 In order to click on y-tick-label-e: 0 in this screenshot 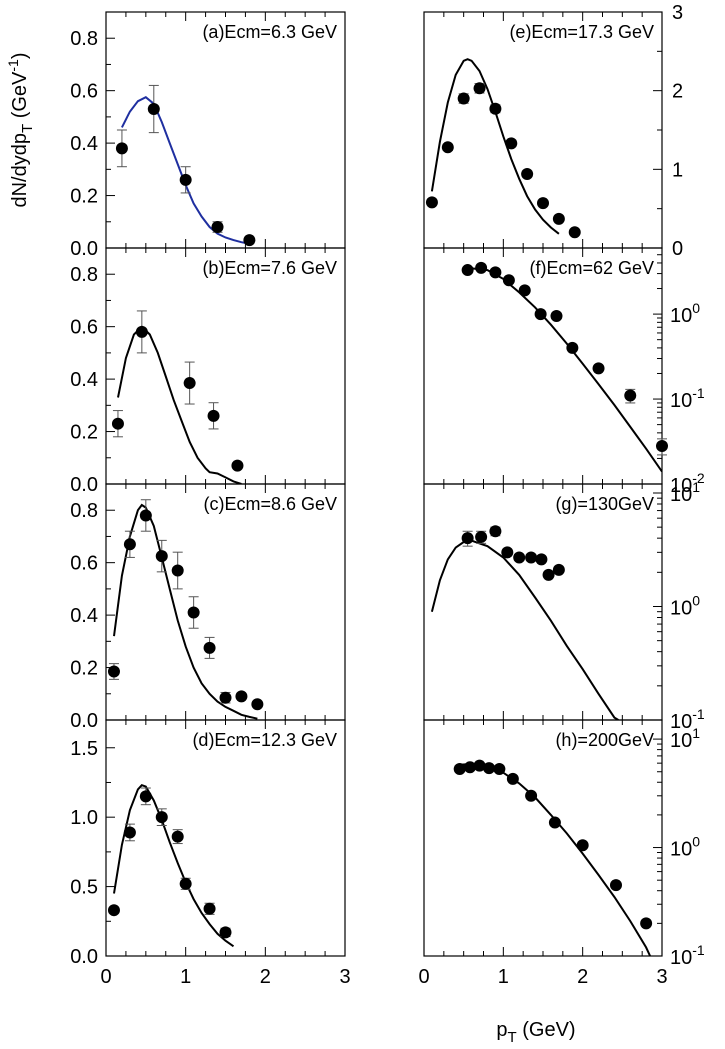, I will do `click(677, 249)`.